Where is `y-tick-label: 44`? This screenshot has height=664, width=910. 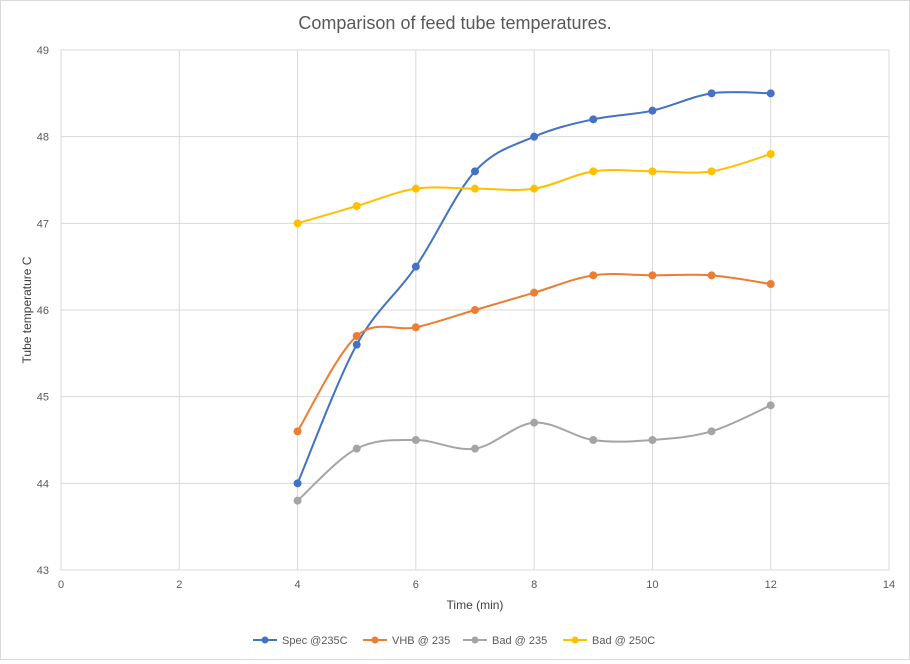 y-tick-label: 44 is located at coordinates (43, 484).